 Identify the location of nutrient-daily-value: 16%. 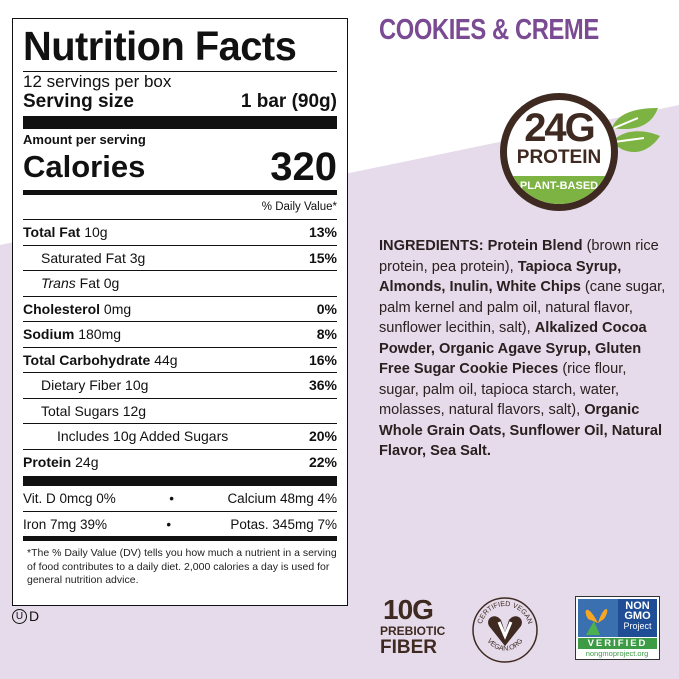
(322, 359).